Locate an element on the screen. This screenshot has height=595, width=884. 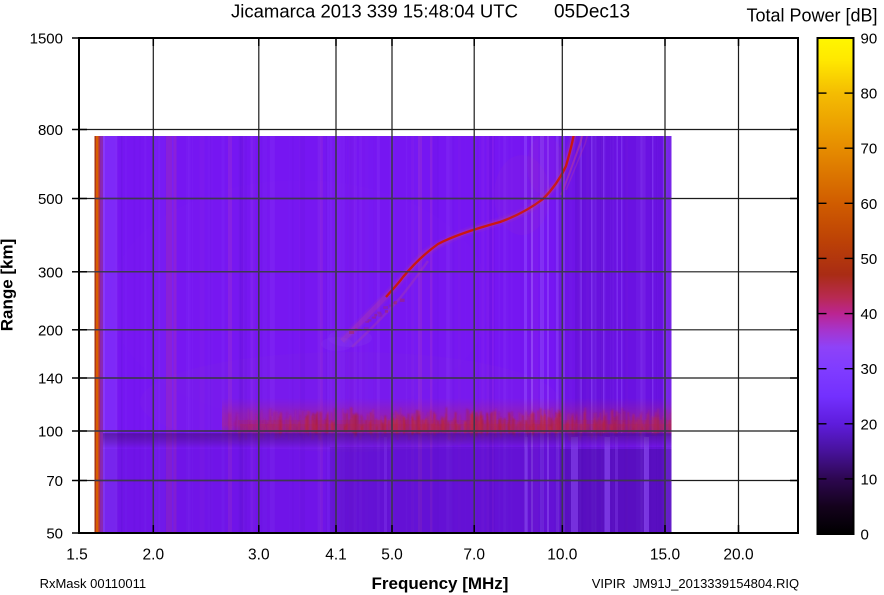
svg-text: 500 is located at coordinates (50, 199).